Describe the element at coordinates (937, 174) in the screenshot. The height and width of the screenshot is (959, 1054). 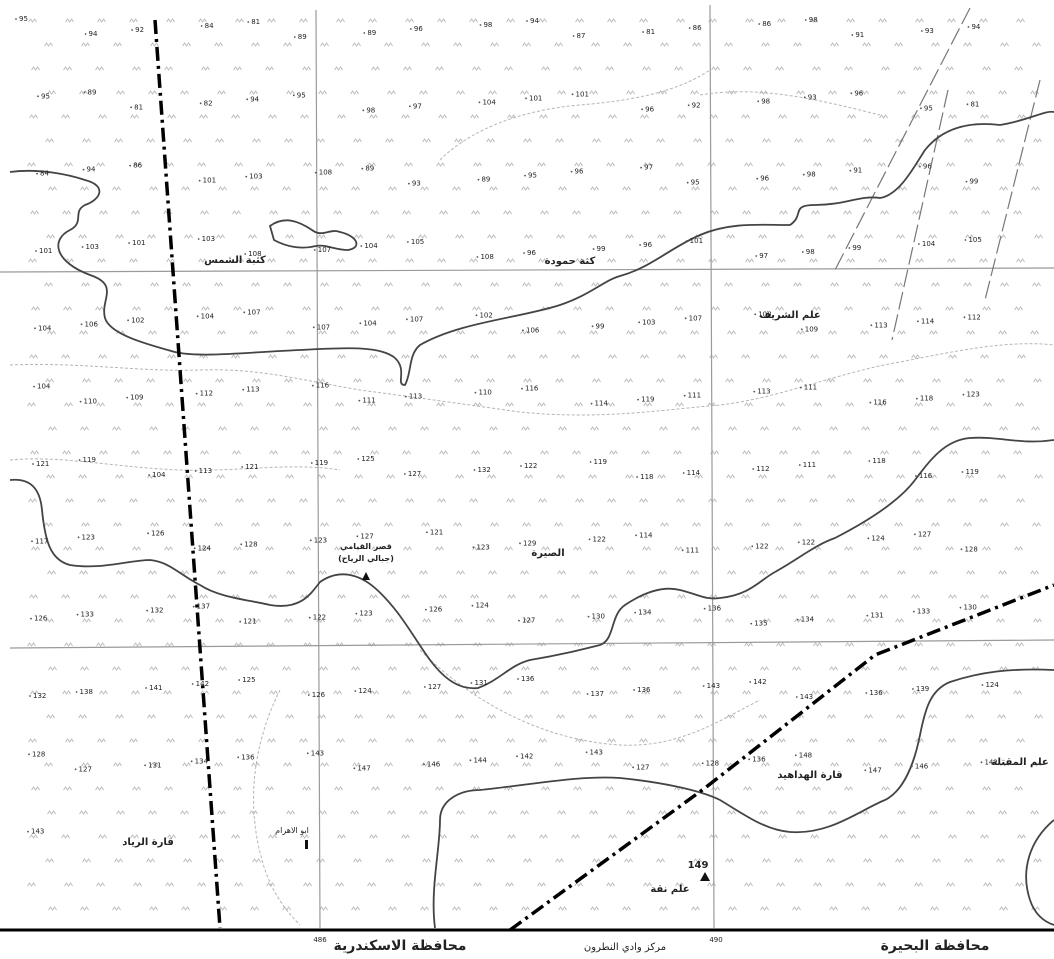
I see `tracks` at that location.